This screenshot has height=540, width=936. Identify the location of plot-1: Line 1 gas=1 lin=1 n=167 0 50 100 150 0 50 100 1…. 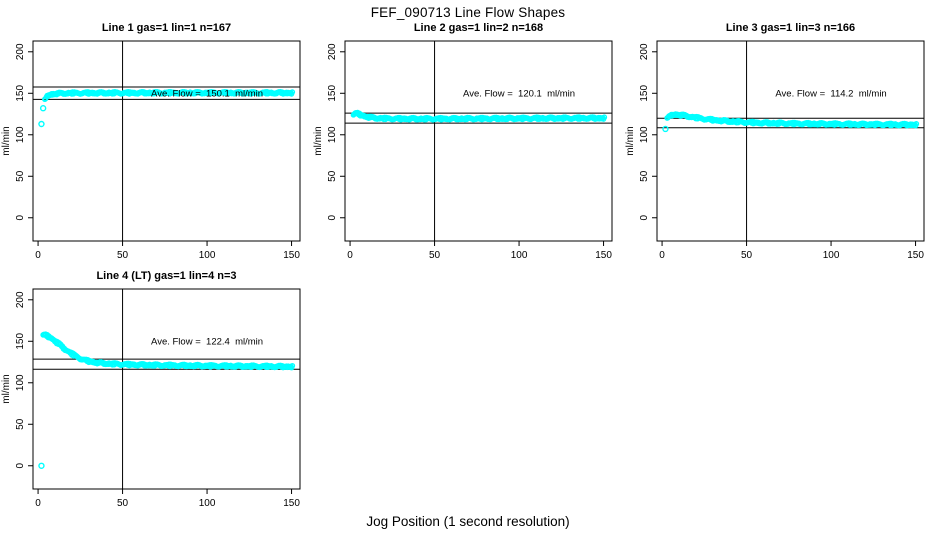
(151, 141).